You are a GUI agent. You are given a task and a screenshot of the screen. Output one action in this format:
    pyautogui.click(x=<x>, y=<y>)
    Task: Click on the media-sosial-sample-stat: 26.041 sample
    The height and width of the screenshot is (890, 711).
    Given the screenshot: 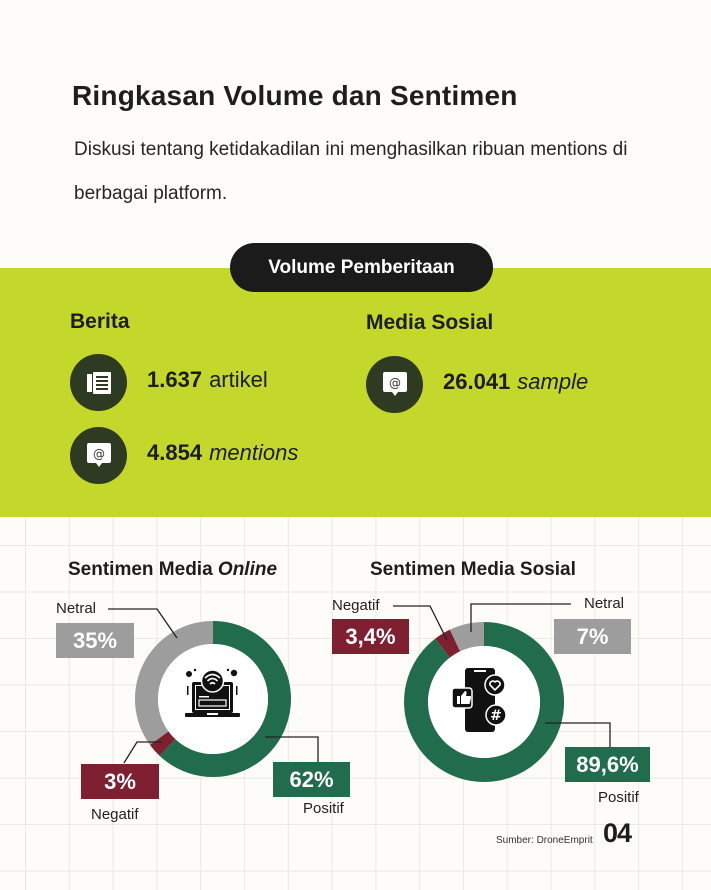 What is the action you would take?
    pyautogui.click(x=515, y=382)
    